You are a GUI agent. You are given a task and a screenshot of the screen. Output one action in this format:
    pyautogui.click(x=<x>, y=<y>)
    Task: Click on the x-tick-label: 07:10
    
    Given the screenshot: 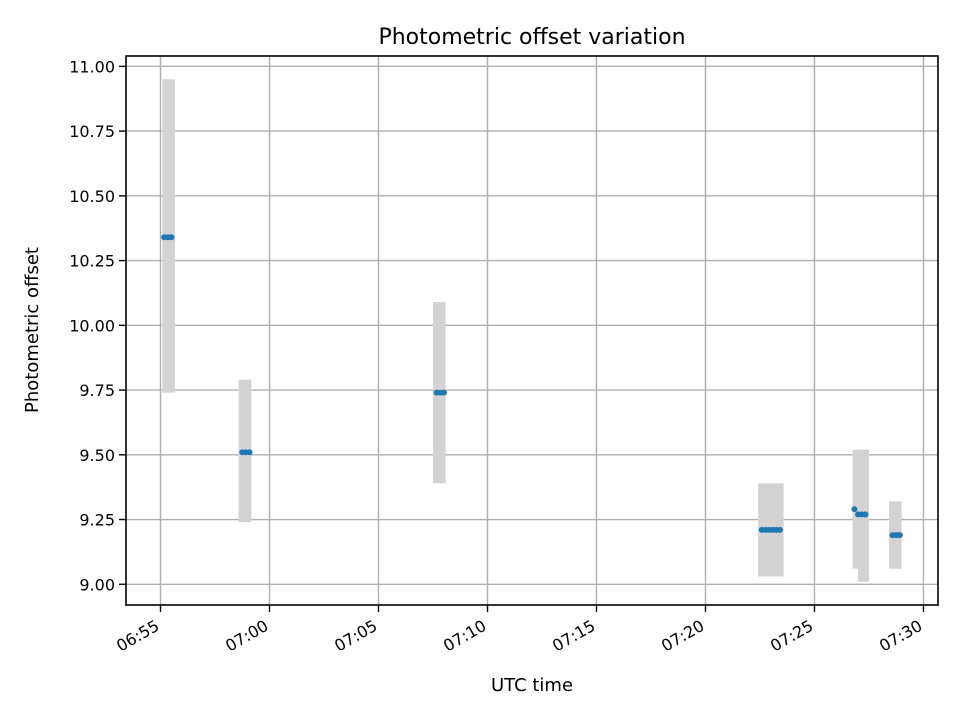 What is the action you would take?
    pyautogui.click(x=464, y=636)
    